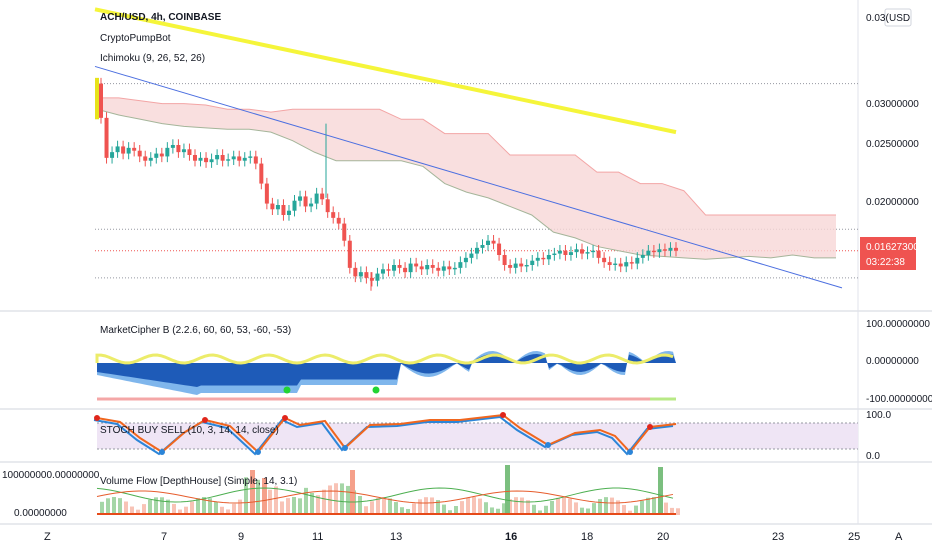 Image resolution: width=932 pixels, height=550 pixels. Describe the element at coordinates (877, 18) in the screenshot. I see `price-tick-top: 0.03(` at that location.